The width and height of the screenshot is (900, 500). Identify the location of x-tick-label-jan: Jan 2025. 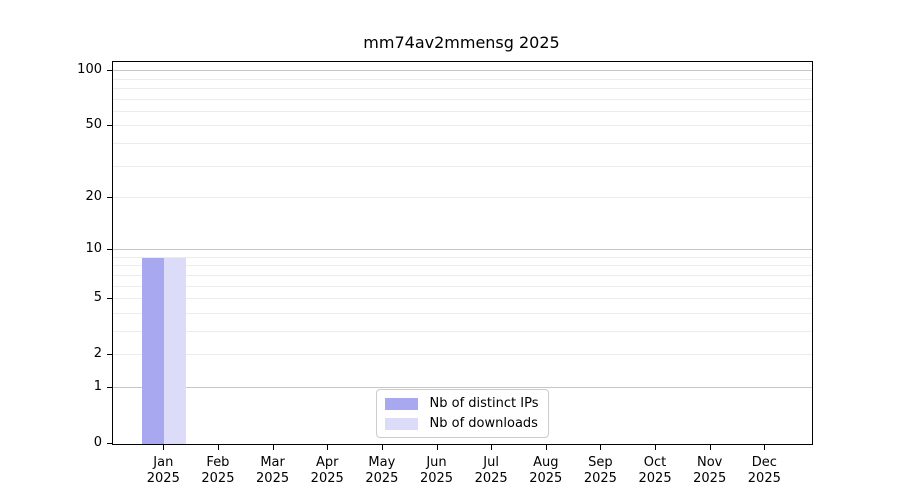
(163, 471).